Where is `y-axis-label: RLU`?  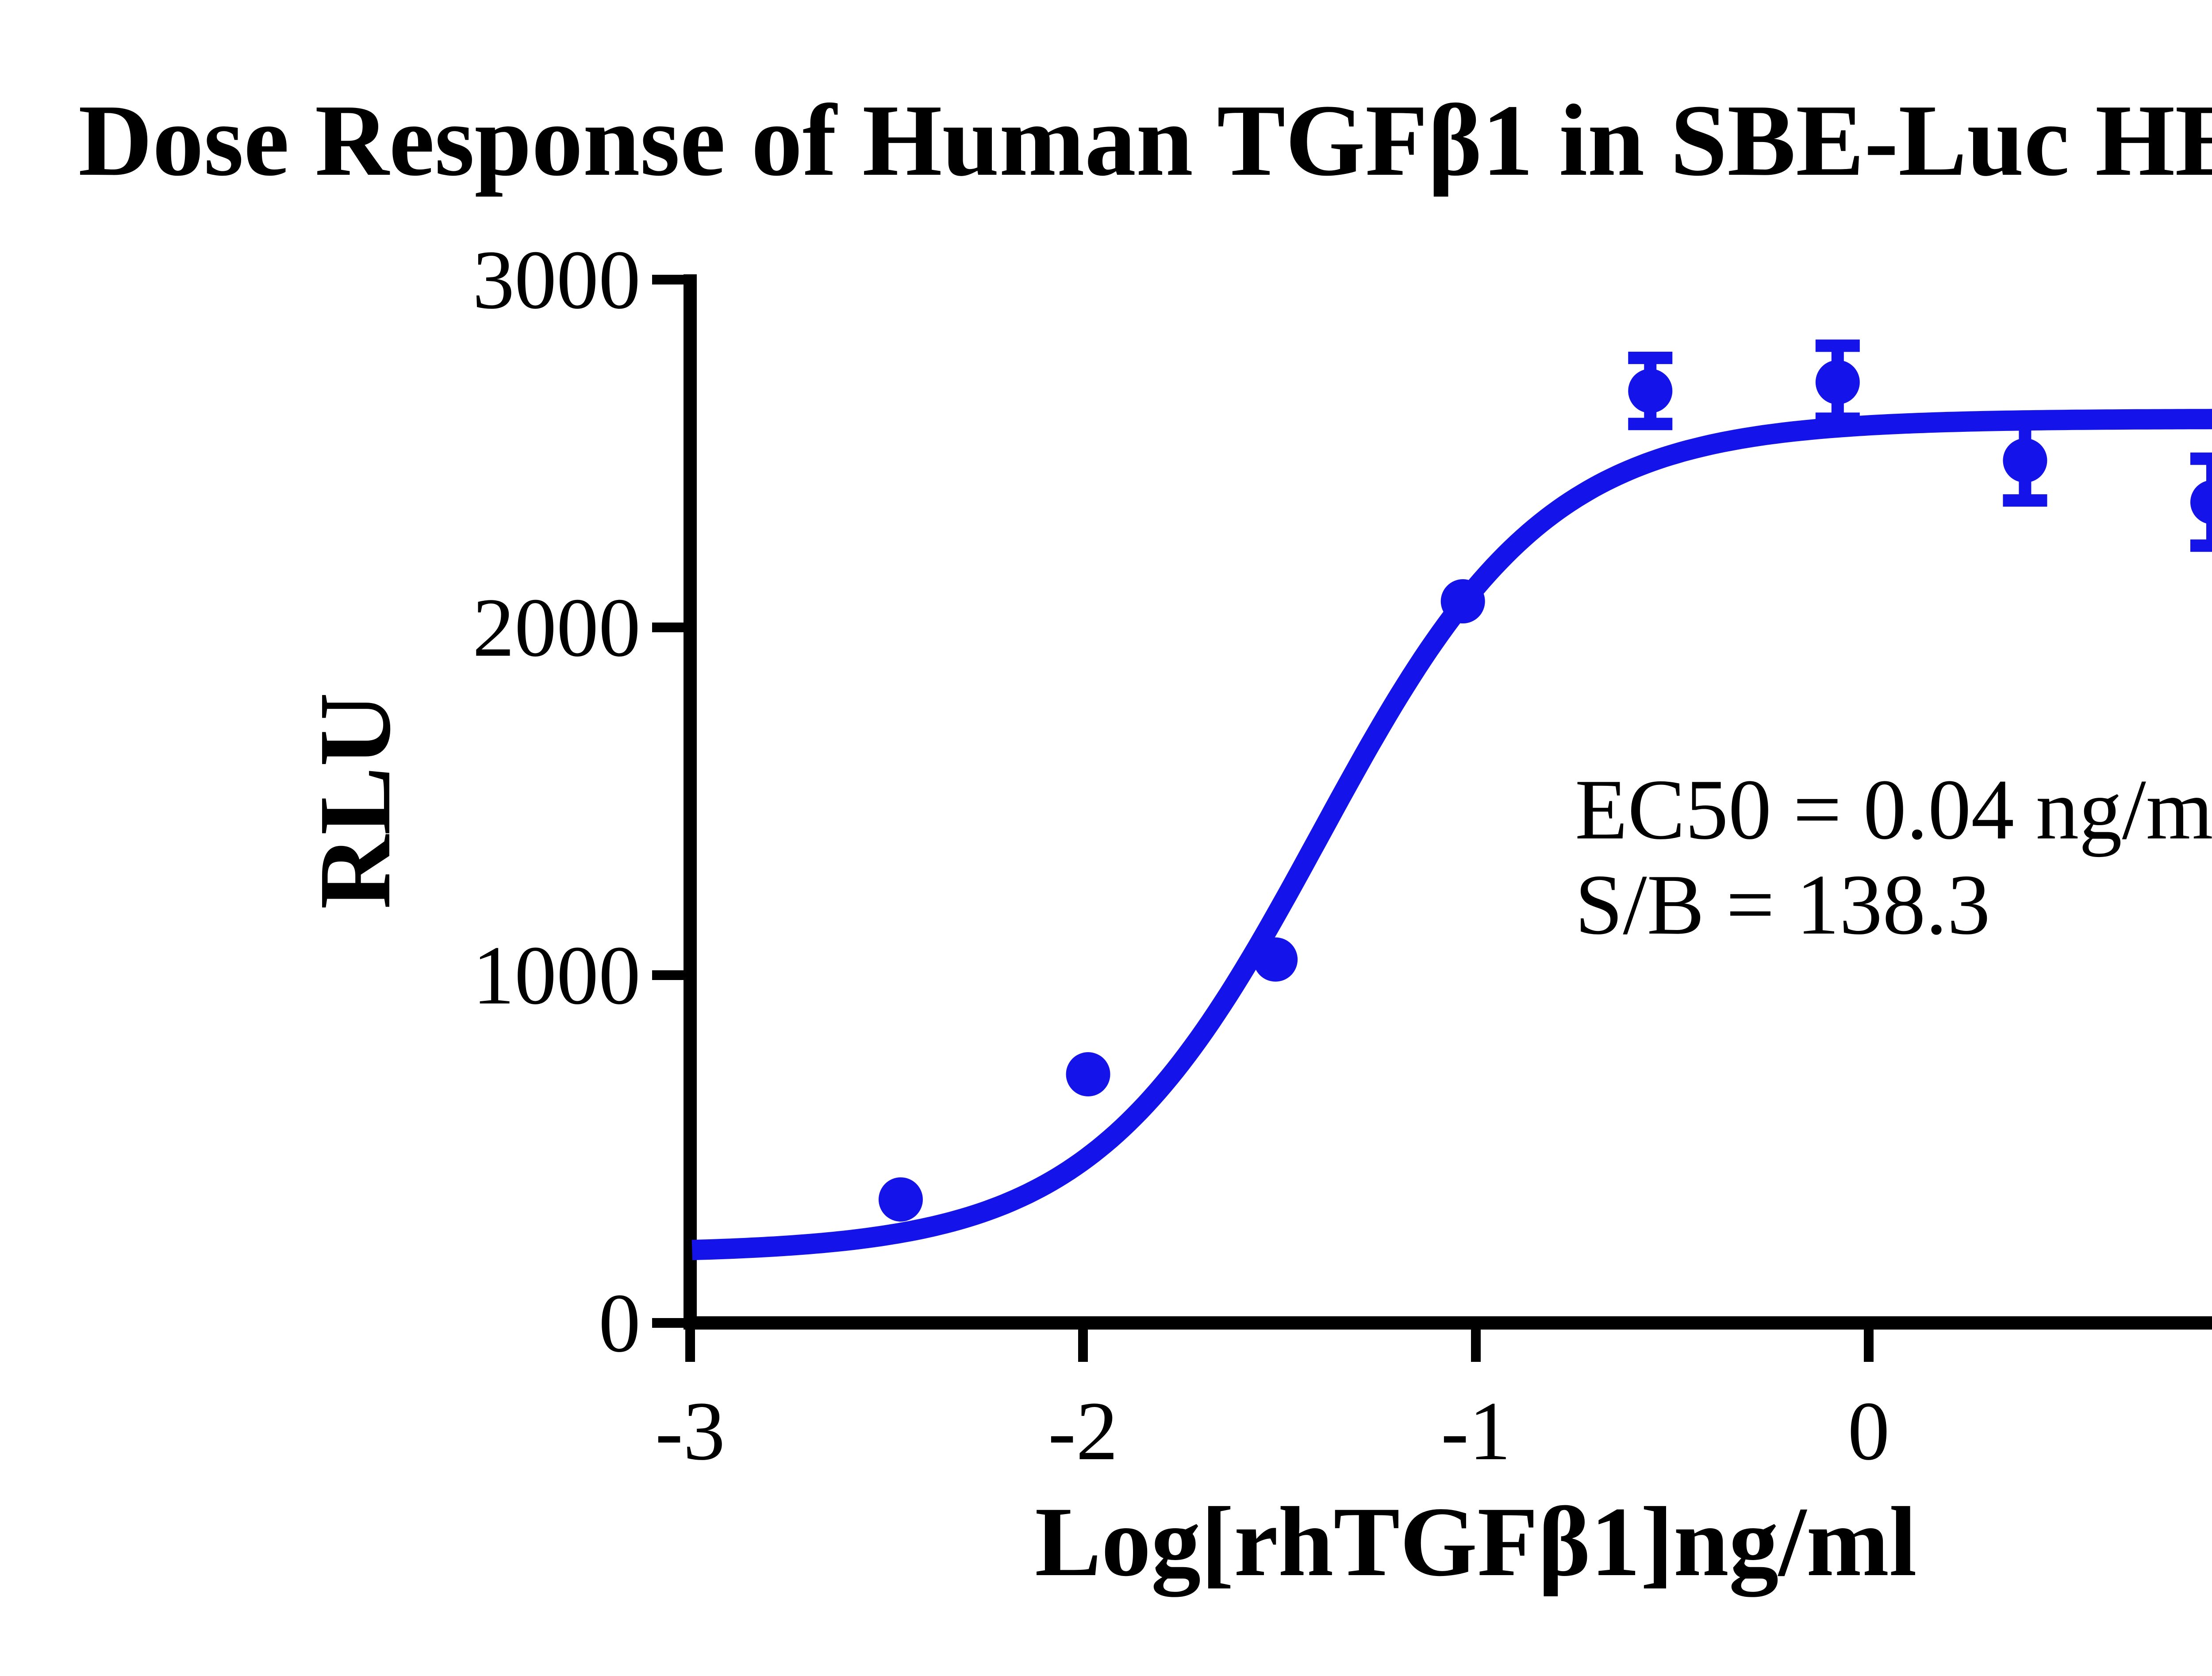 y-axis-label: RLU is located at coordinates (355, 800).